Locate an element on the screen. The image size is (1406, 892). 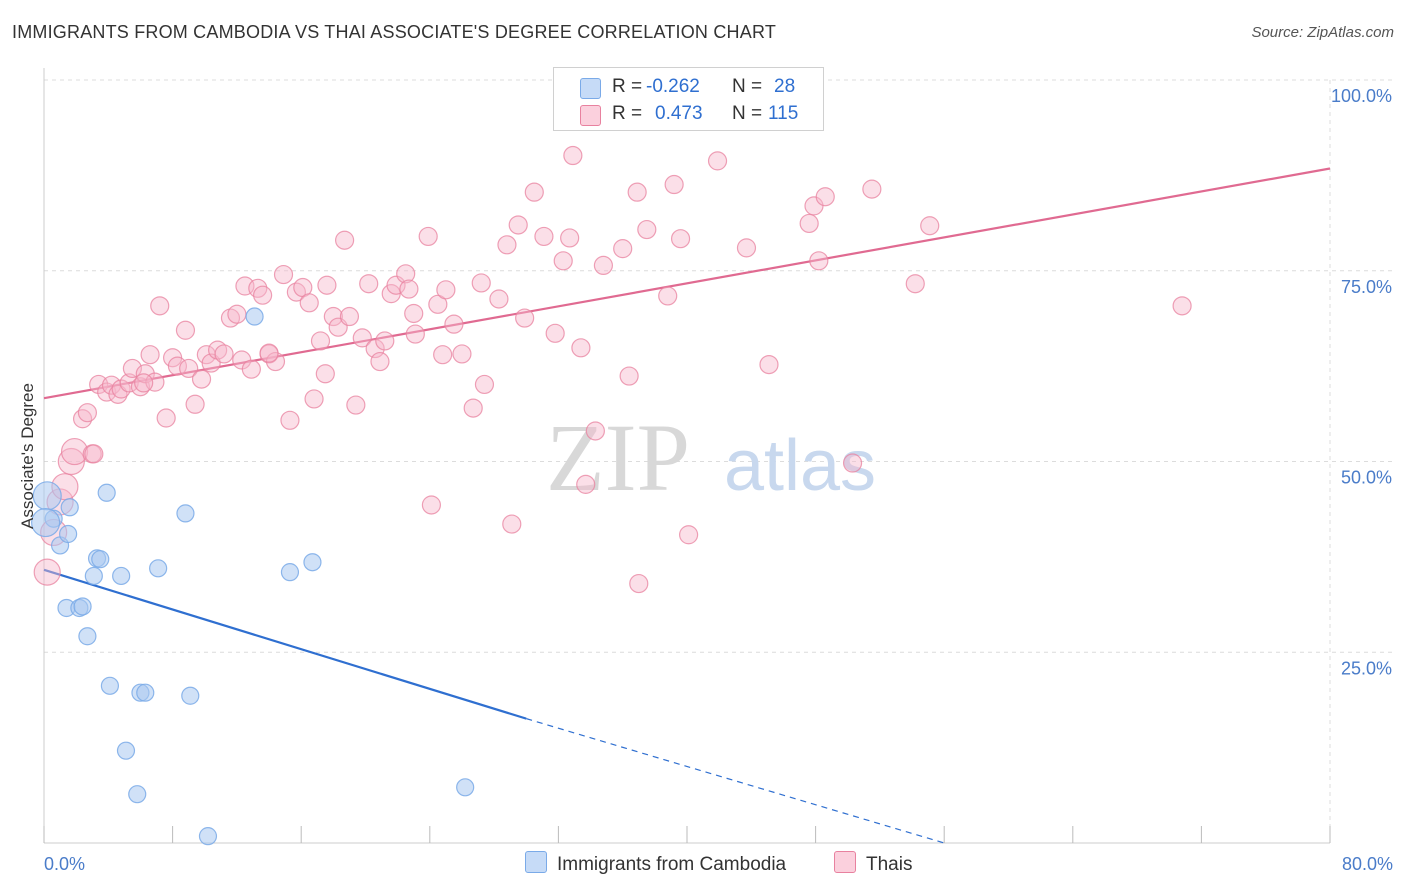
x-tick-label: 0.0% is located at coordinates (64, 864).